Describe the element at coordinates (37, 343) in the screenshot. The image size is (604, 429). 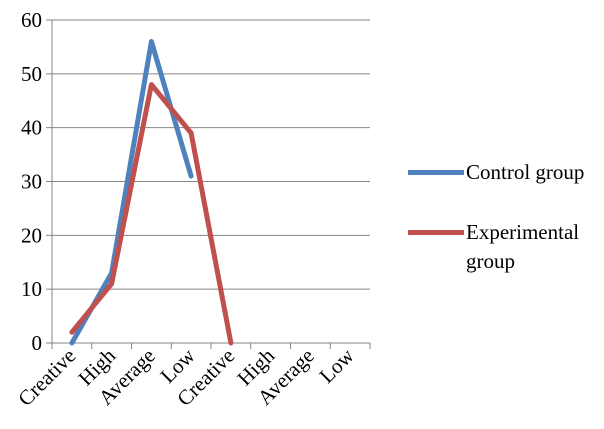
I see `y-tick-label: 0` at that location.